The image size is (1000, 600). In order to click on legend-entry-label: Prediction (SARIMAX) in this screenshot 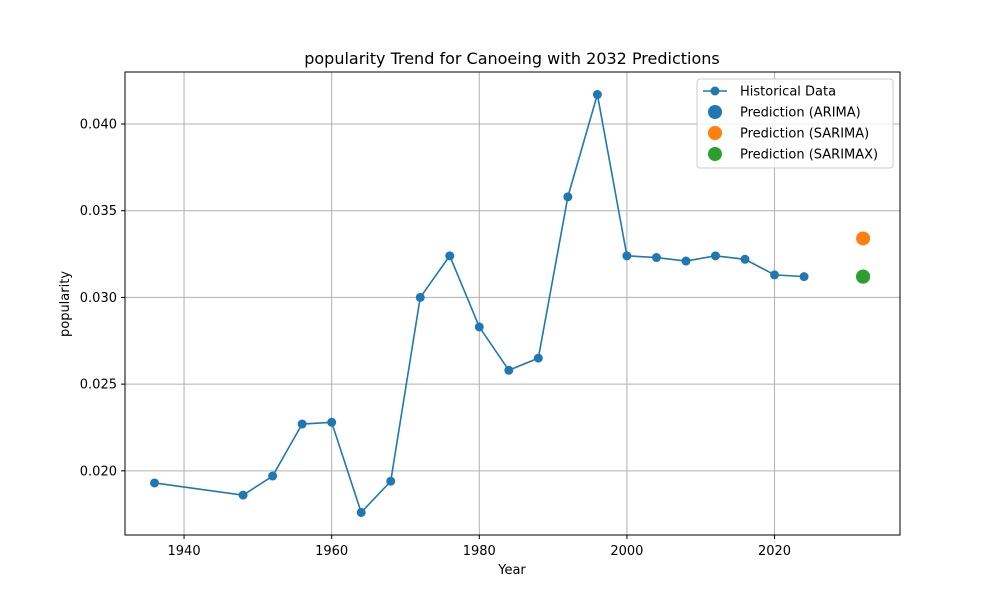, I will do `click(809, 155)`.